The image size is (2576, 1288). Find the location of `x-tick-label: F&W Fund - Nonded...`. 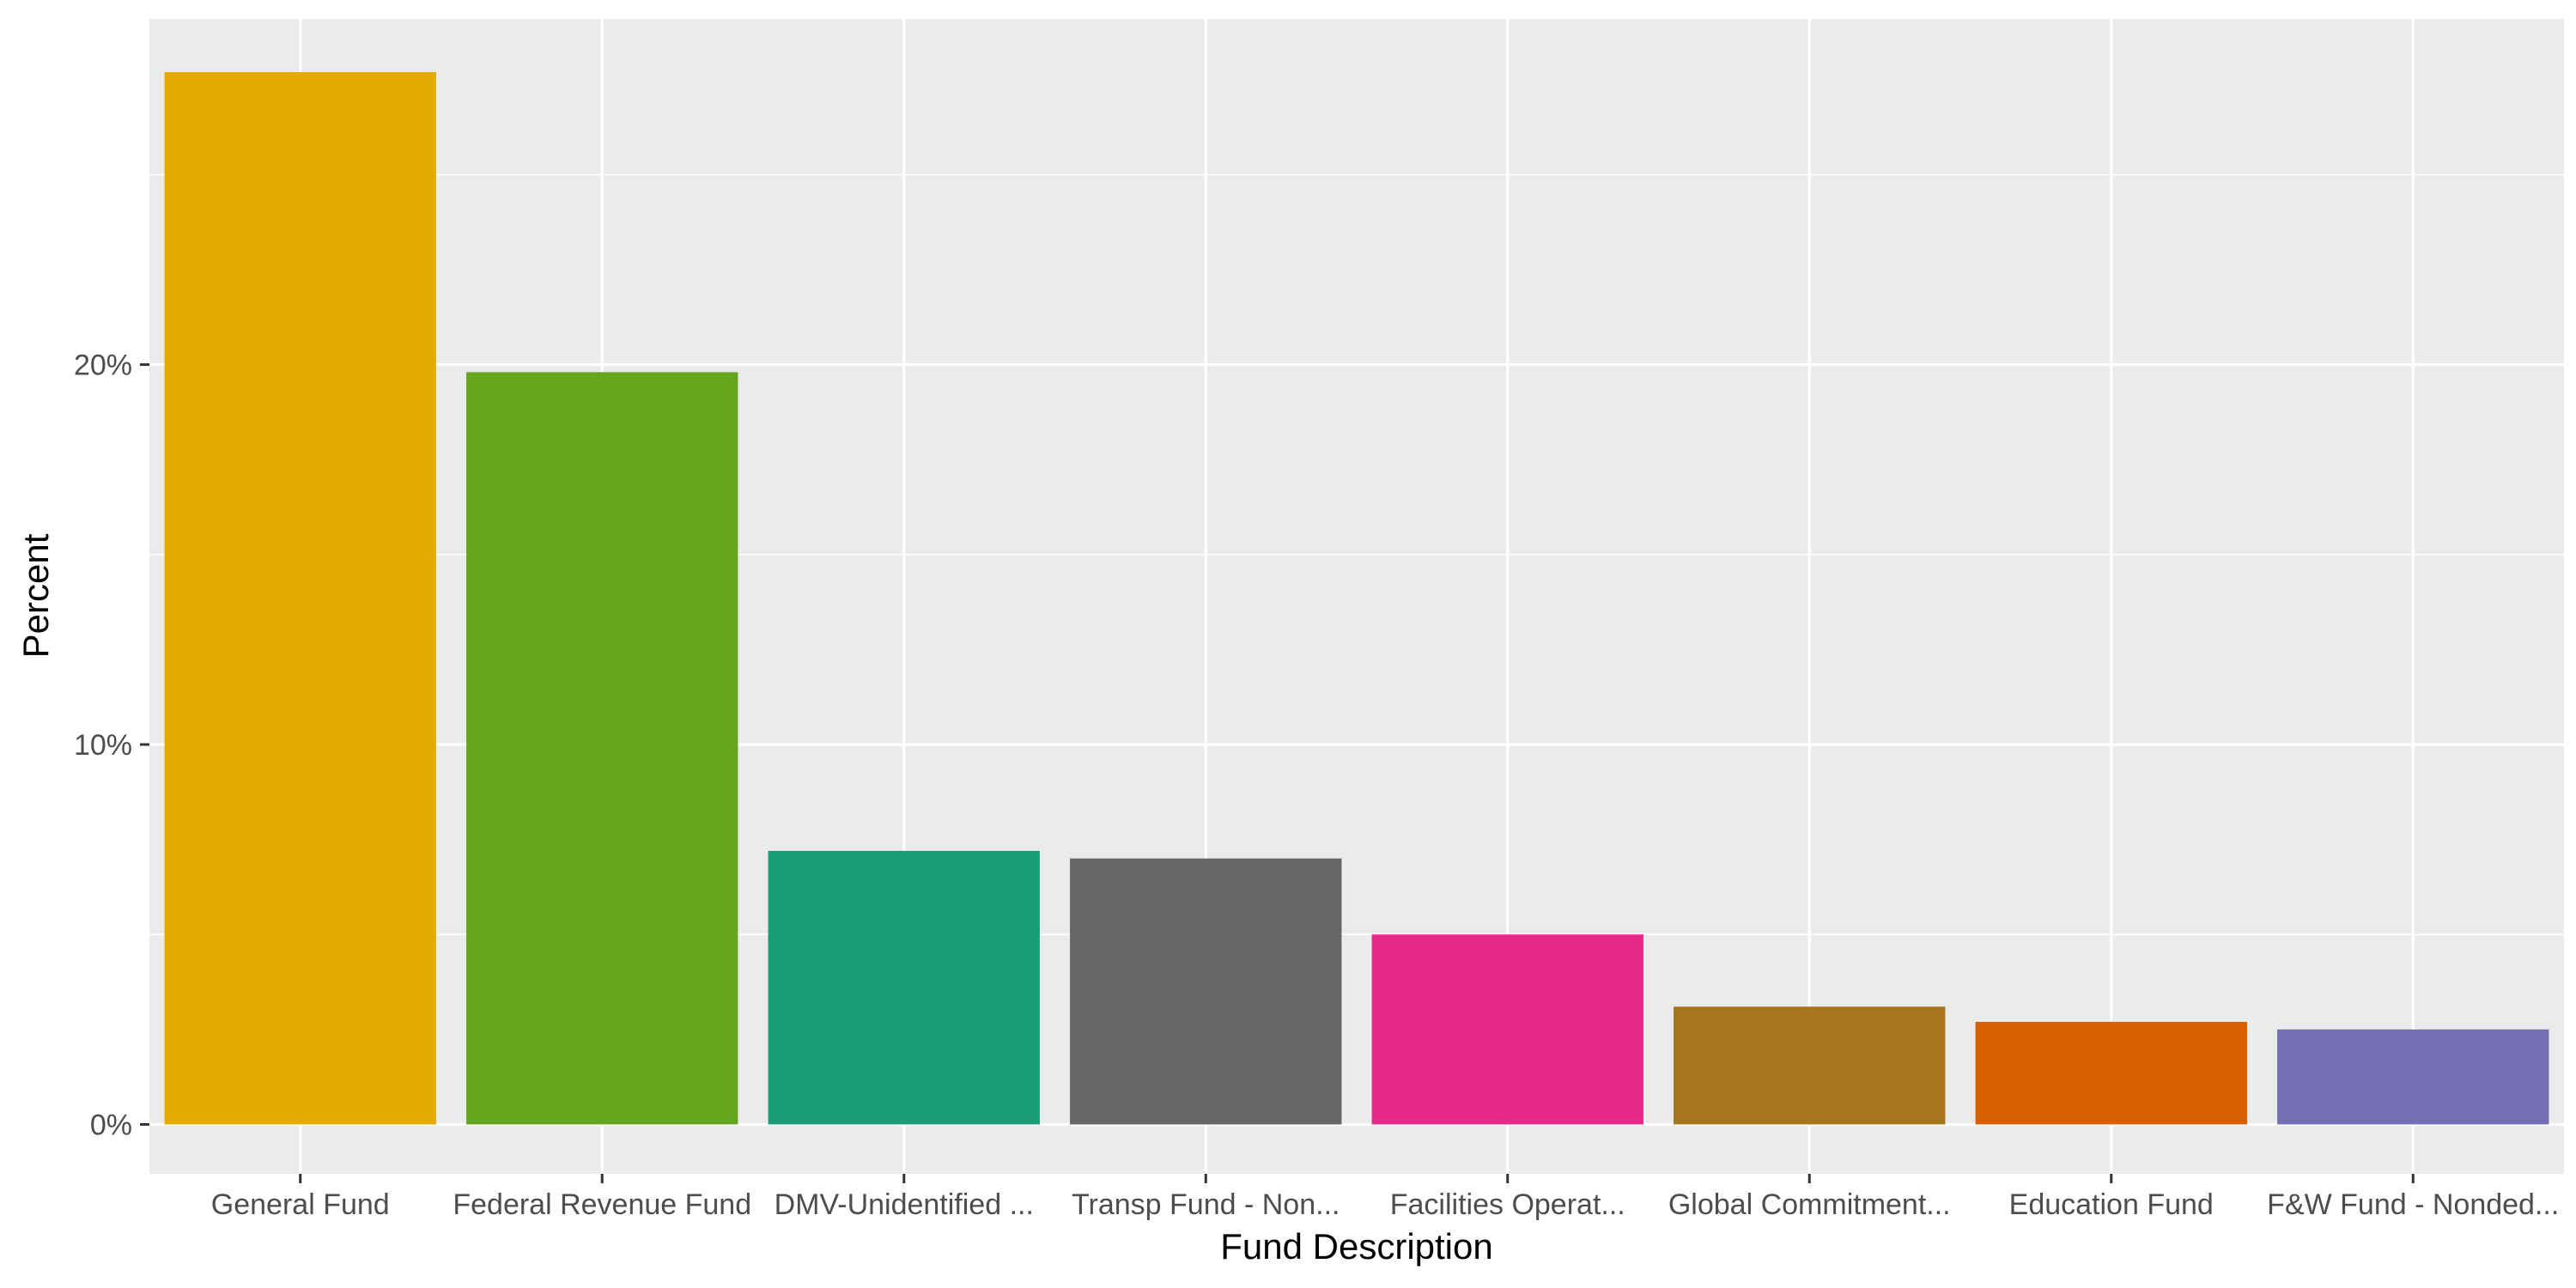

x-tick-label: F&W Fund - Nonded... is located at coordinates (2413, 1204).